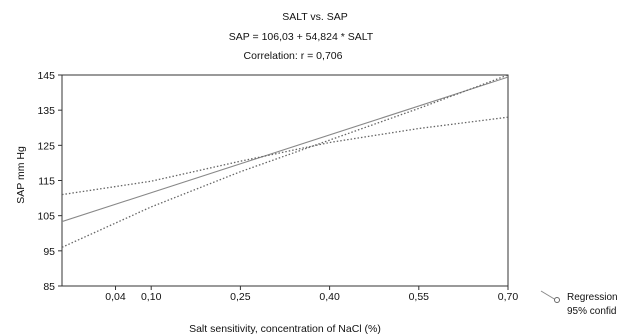  Describe the element at coordinates (46, 76) in the screenshot. I see `y-tick-label: 145` at that location.